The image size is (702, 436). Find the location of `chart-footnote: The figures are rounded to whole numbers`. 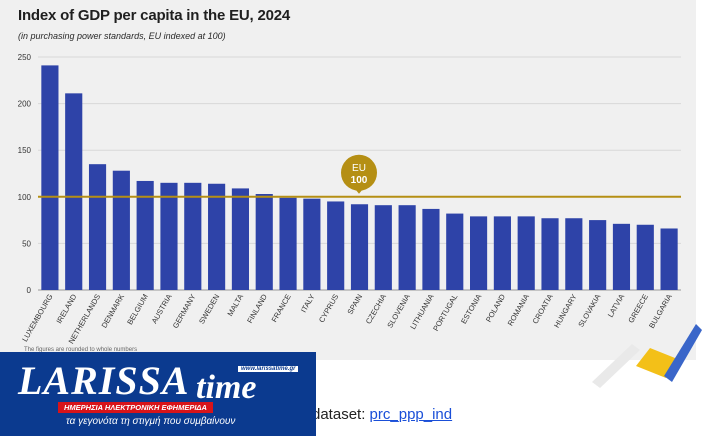

chart-footnote: The figures are rounded to whole numbers is located at coordinates (81, 350).